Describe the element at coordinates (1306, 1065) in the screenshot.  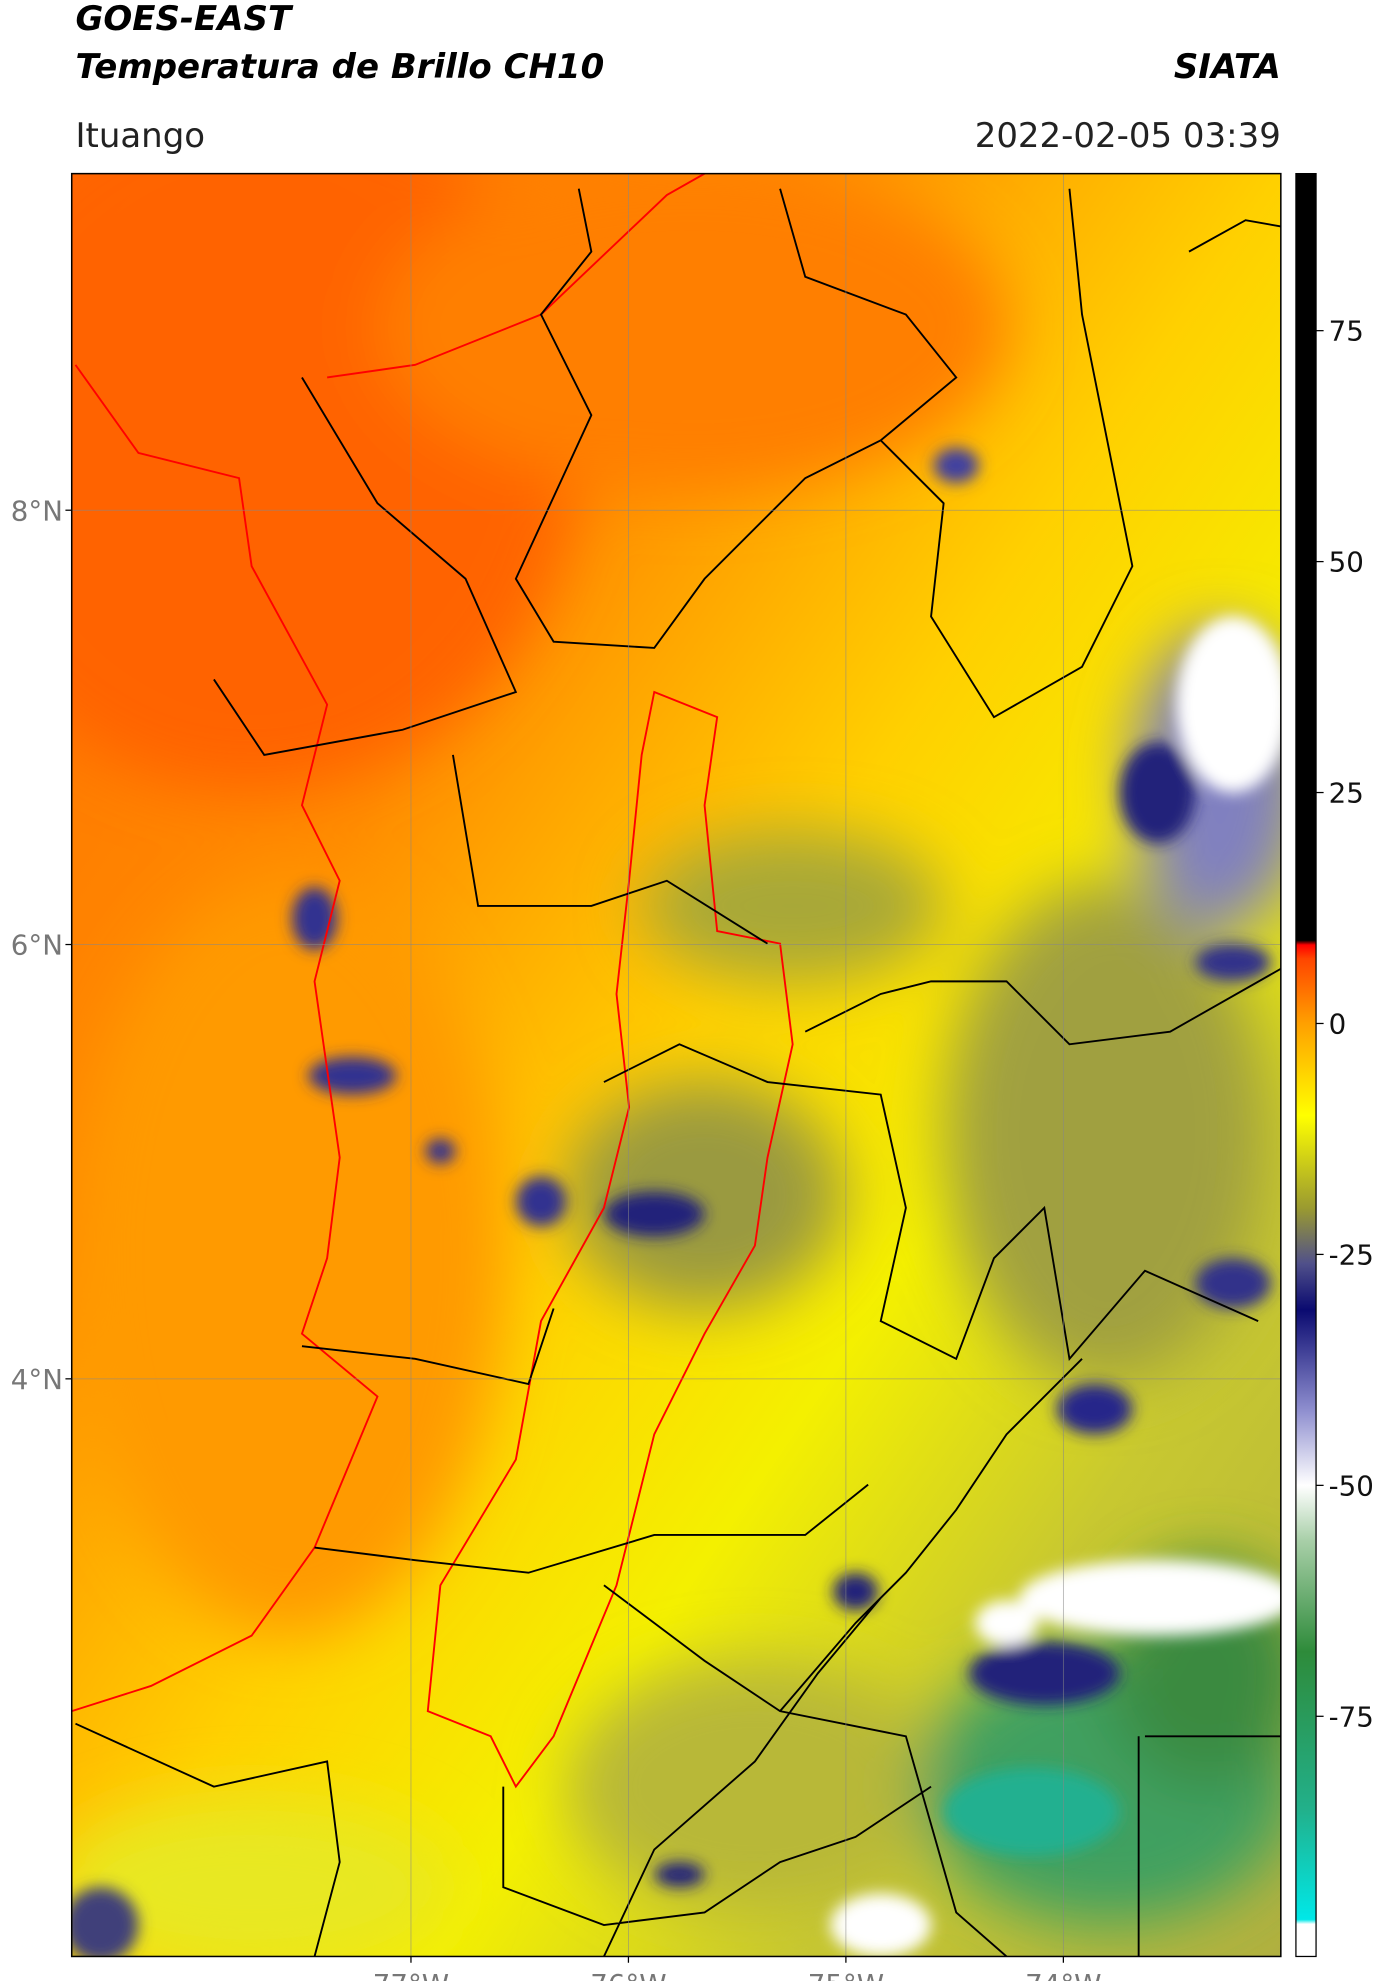
I see `colorbar` at that location.